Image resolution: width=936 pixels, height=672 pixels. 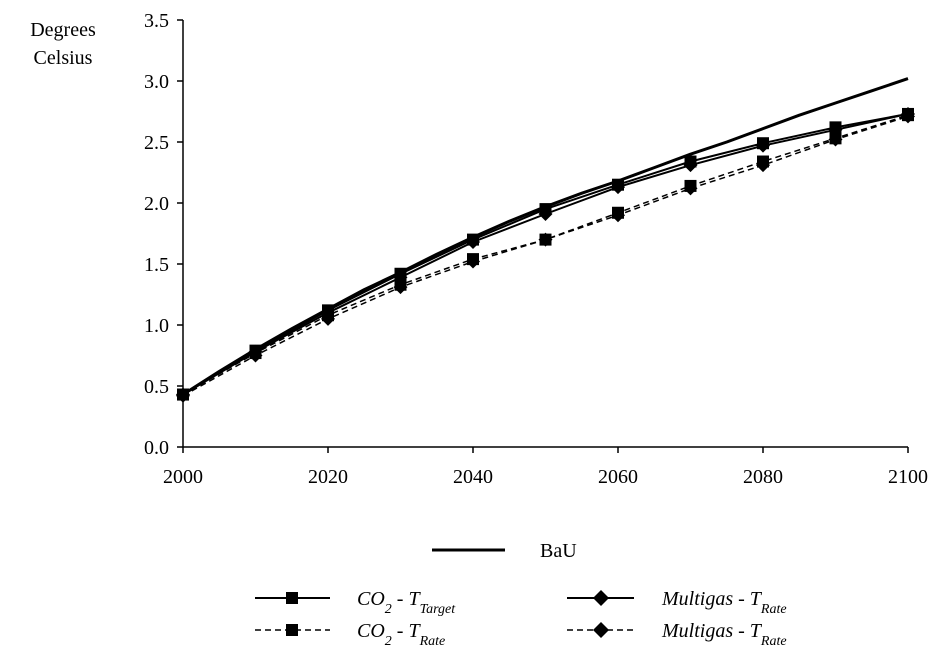 I want to click on x-tick-label: 2020, so click(x=328, y=477).